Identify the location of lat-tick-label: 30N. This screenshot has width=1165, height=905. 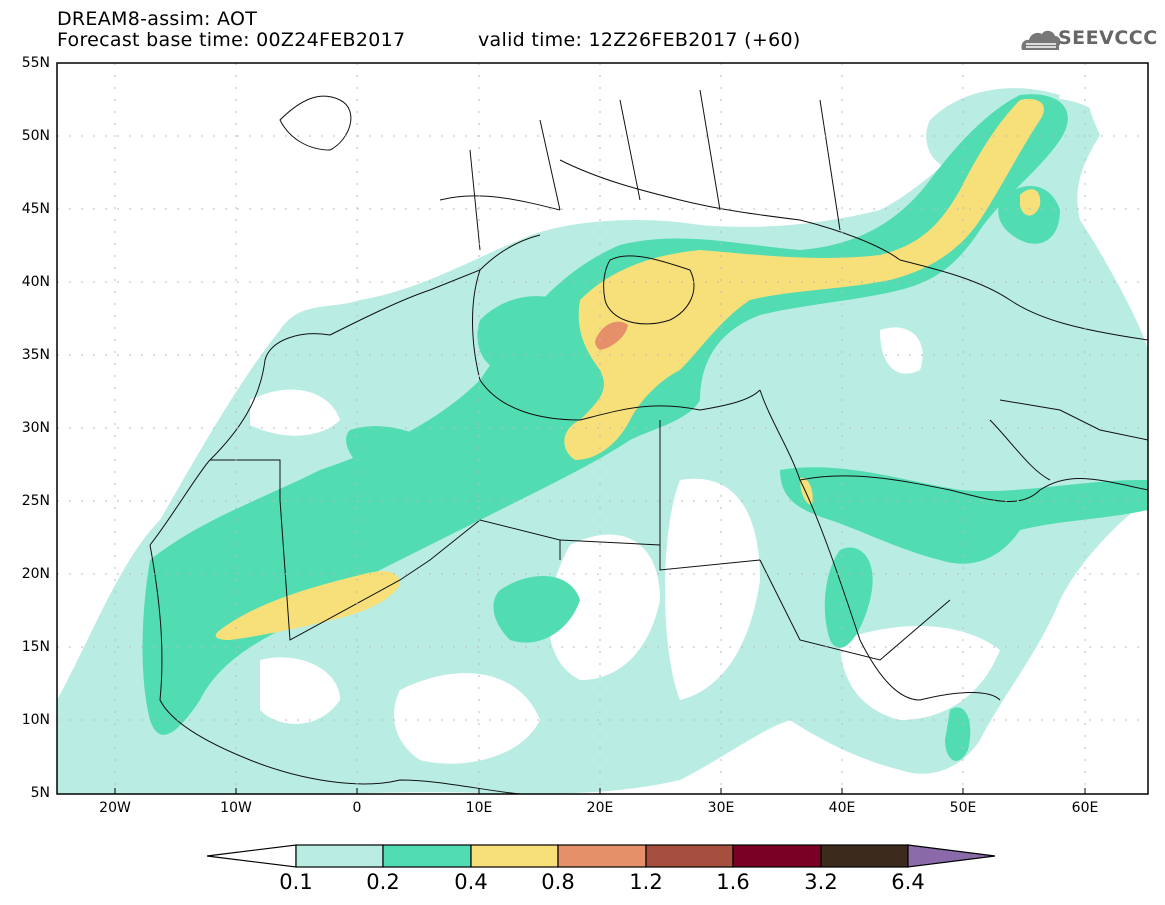
(35, 428).